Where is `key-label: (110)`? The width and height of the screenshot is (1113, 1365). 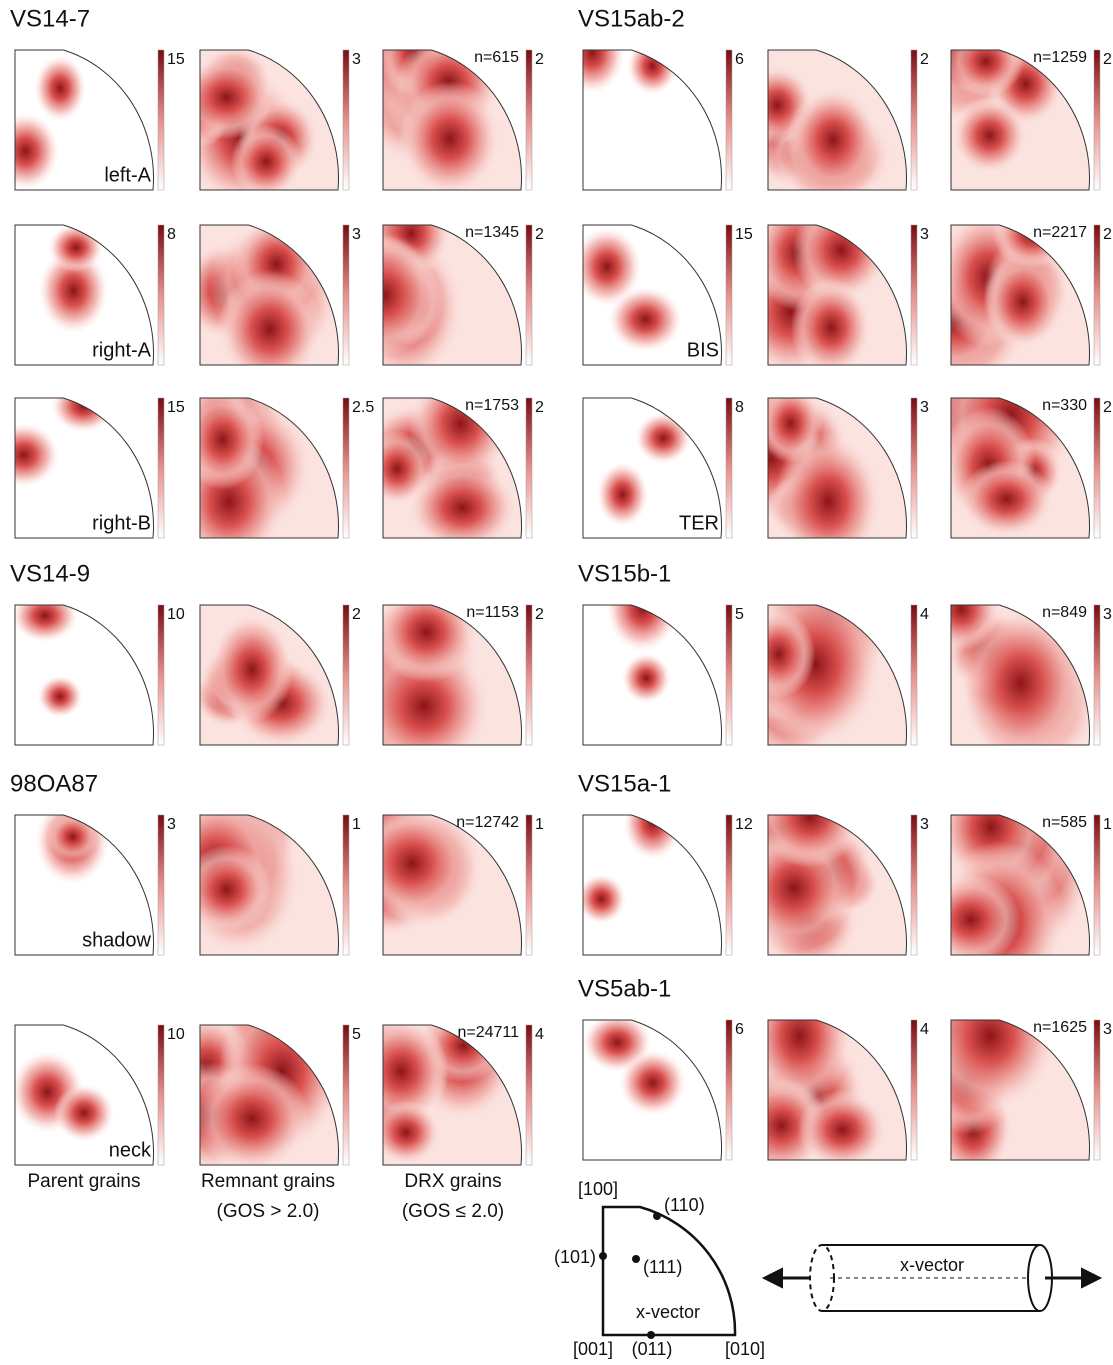 key-label: (110) is located at coordinates (684, 1205).